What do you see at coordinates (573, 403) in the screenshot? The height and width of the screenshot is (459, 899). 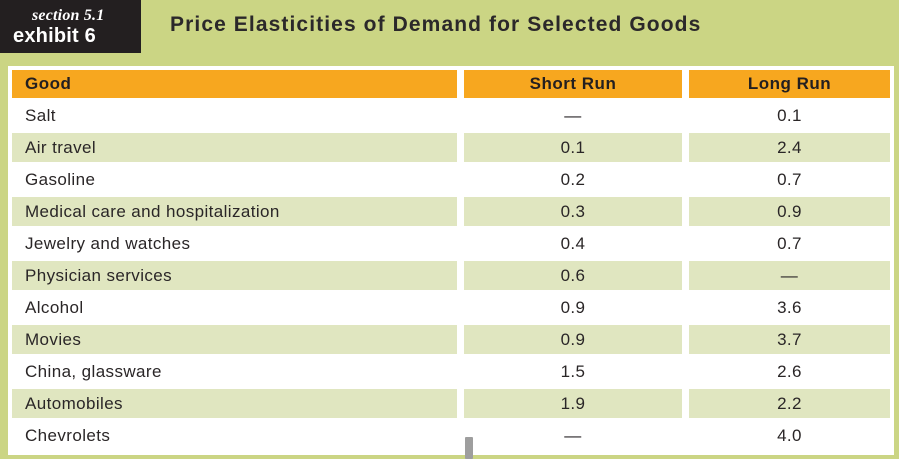 I see `short-run-cell: 1.9` at bounding box center [573, 403].